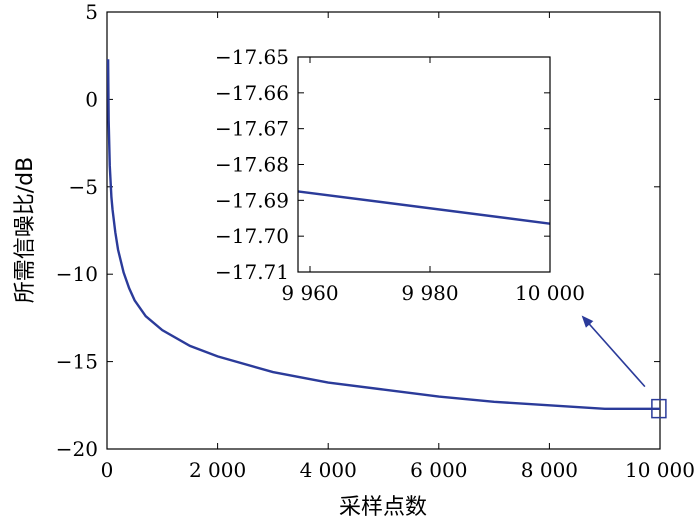 The image size is (700, 523). What do you see at coordinates (438, 470) in the screenshot?
I see `main-x-tick-label: 6 000` at bounding box center [438, 470].